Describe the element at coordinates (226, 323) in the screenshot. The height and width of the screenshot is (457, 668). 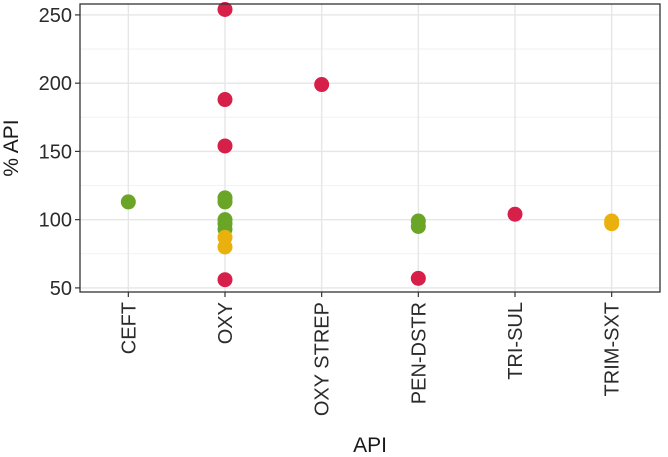
I see `x-tick-label: OXY` at that location.